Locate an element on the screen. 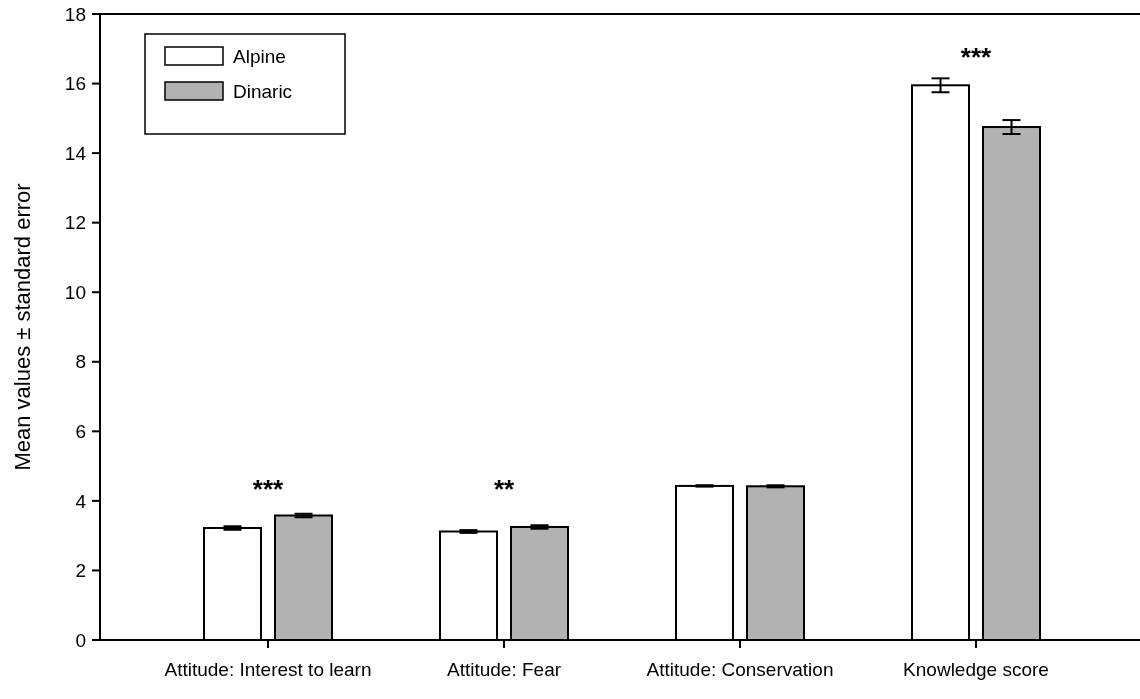  legend-label: Alpine is located at coordinates (259, 56).